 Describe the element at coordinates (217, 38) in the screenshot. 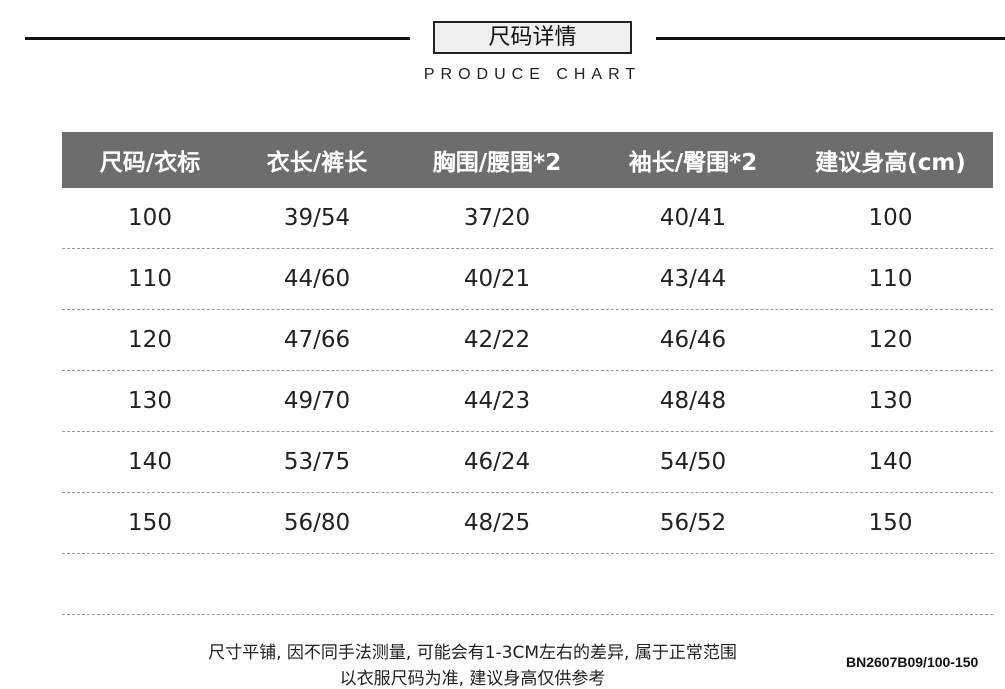

I see `left-rule` at that location.